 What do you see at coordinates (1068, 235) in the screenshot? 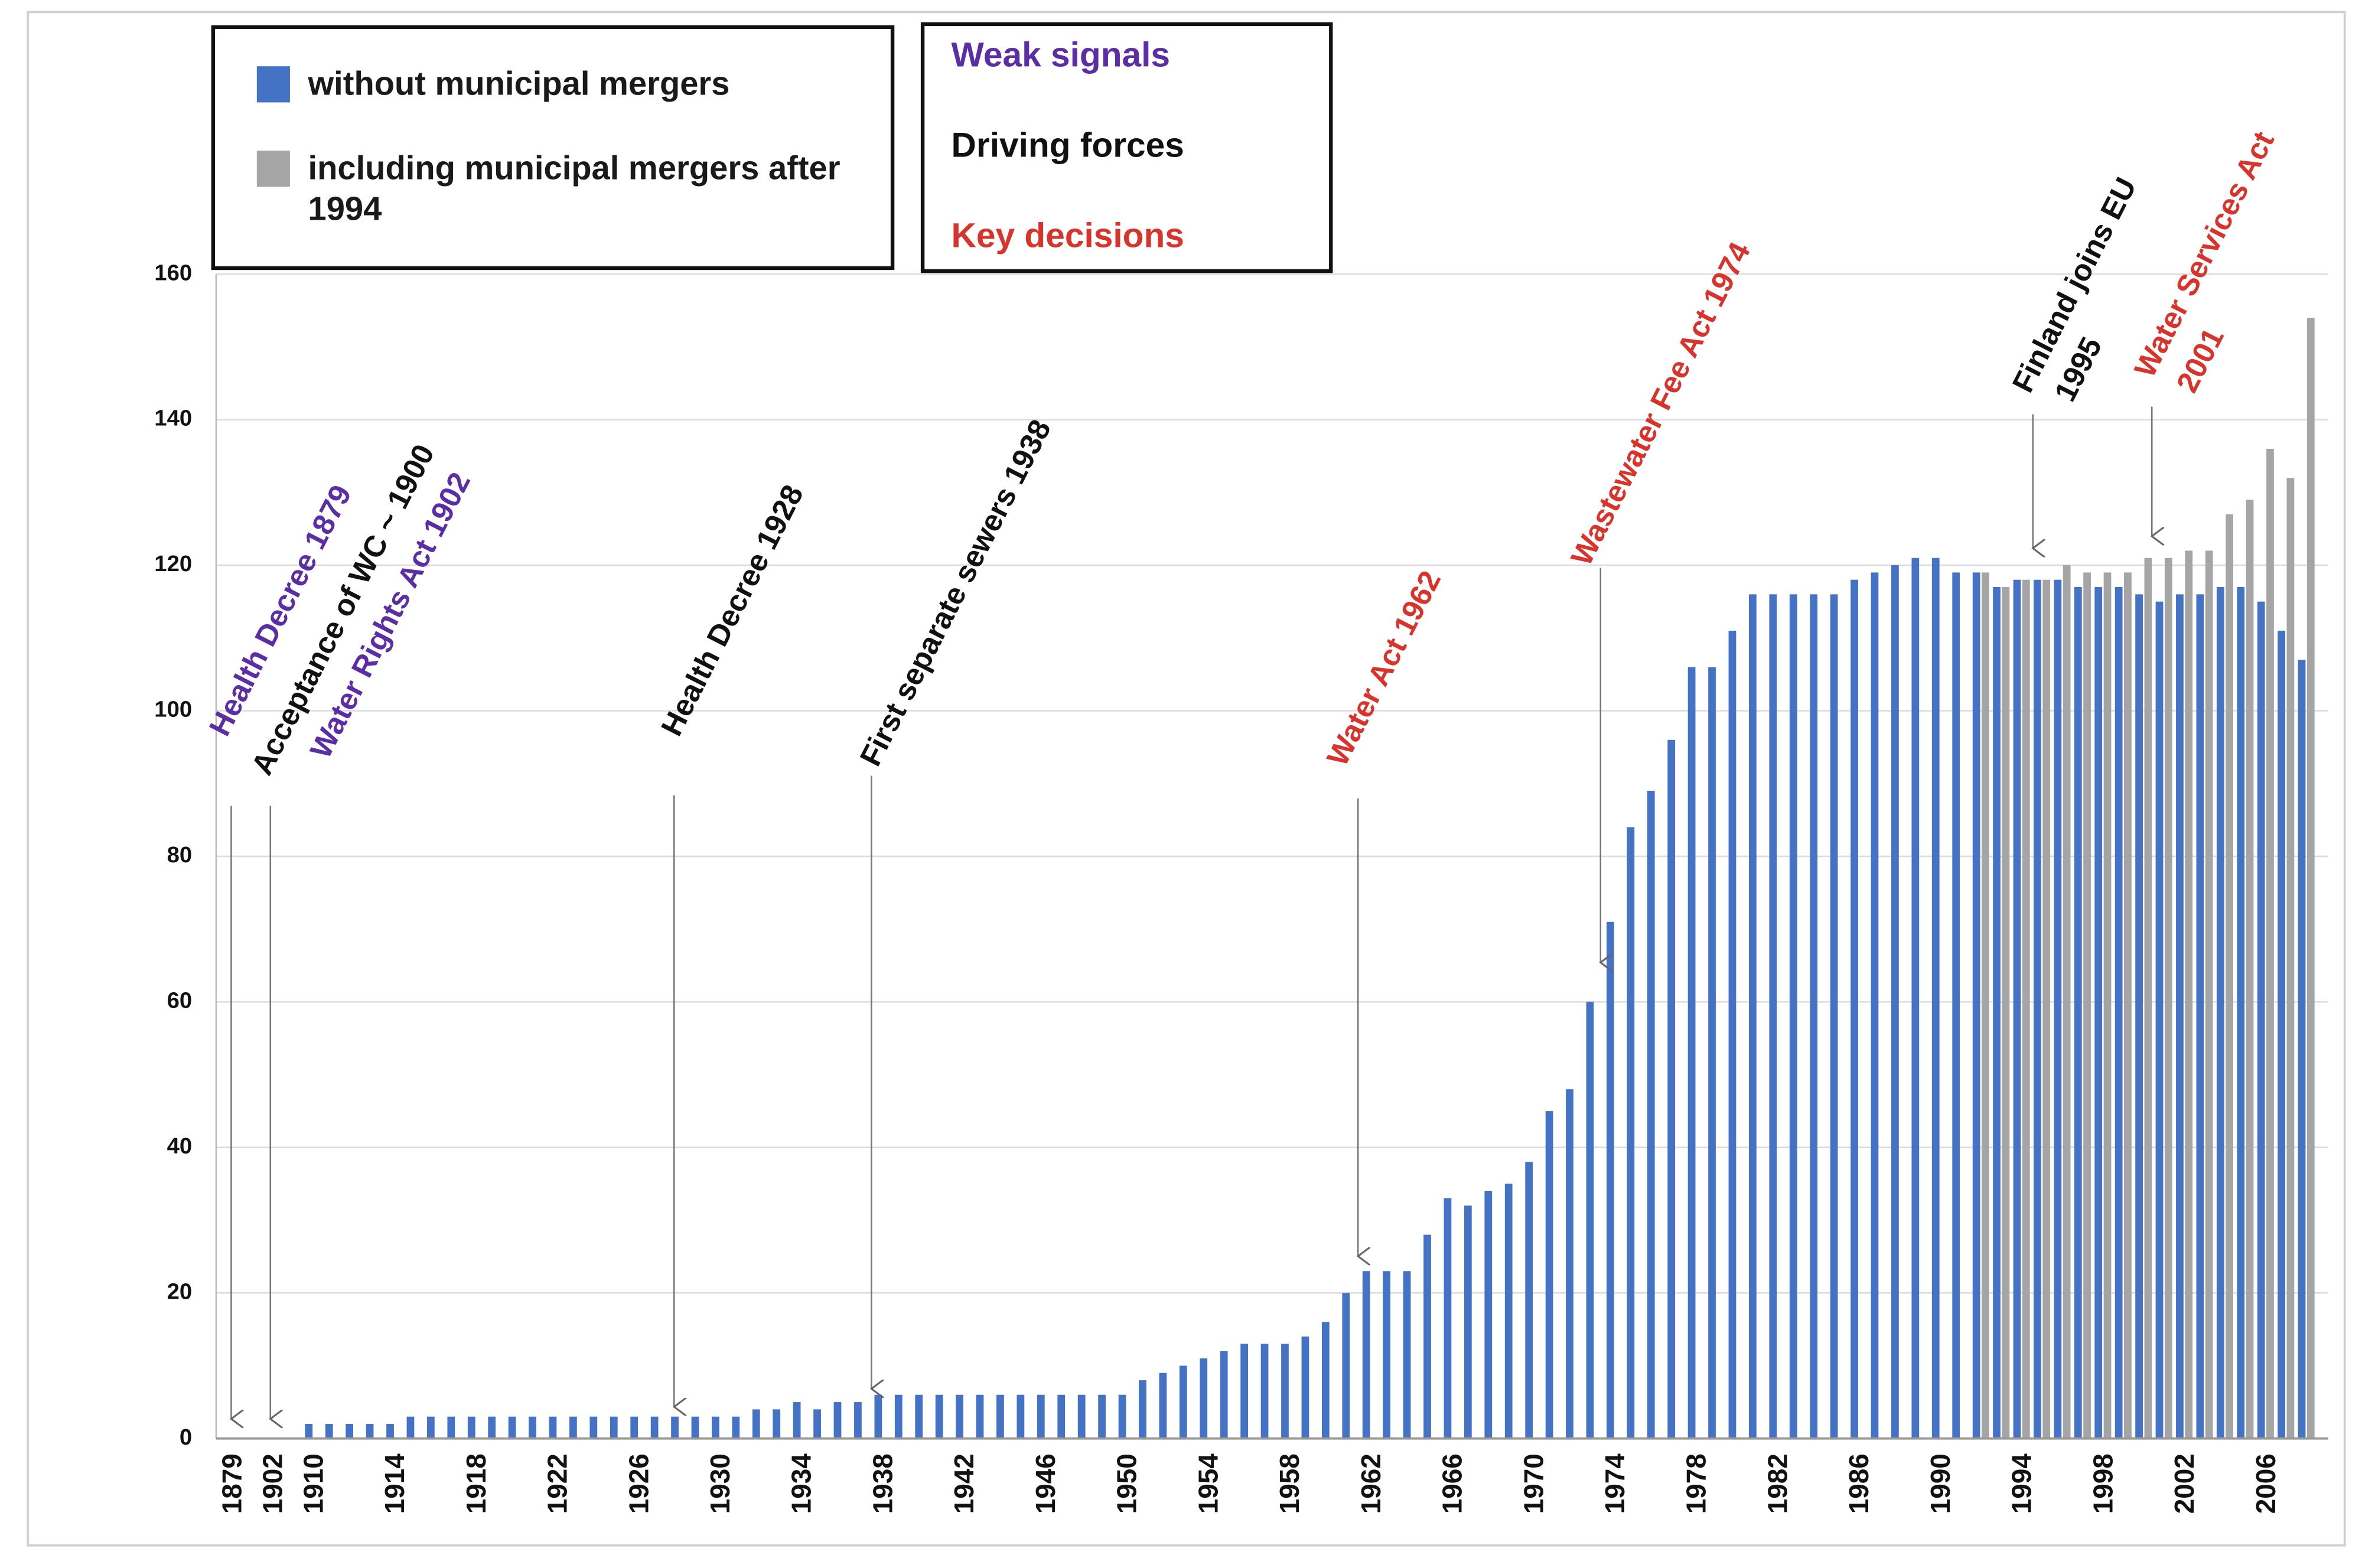
I see `legend-group-label: Key decisions` at bounding box center [1068, 235].